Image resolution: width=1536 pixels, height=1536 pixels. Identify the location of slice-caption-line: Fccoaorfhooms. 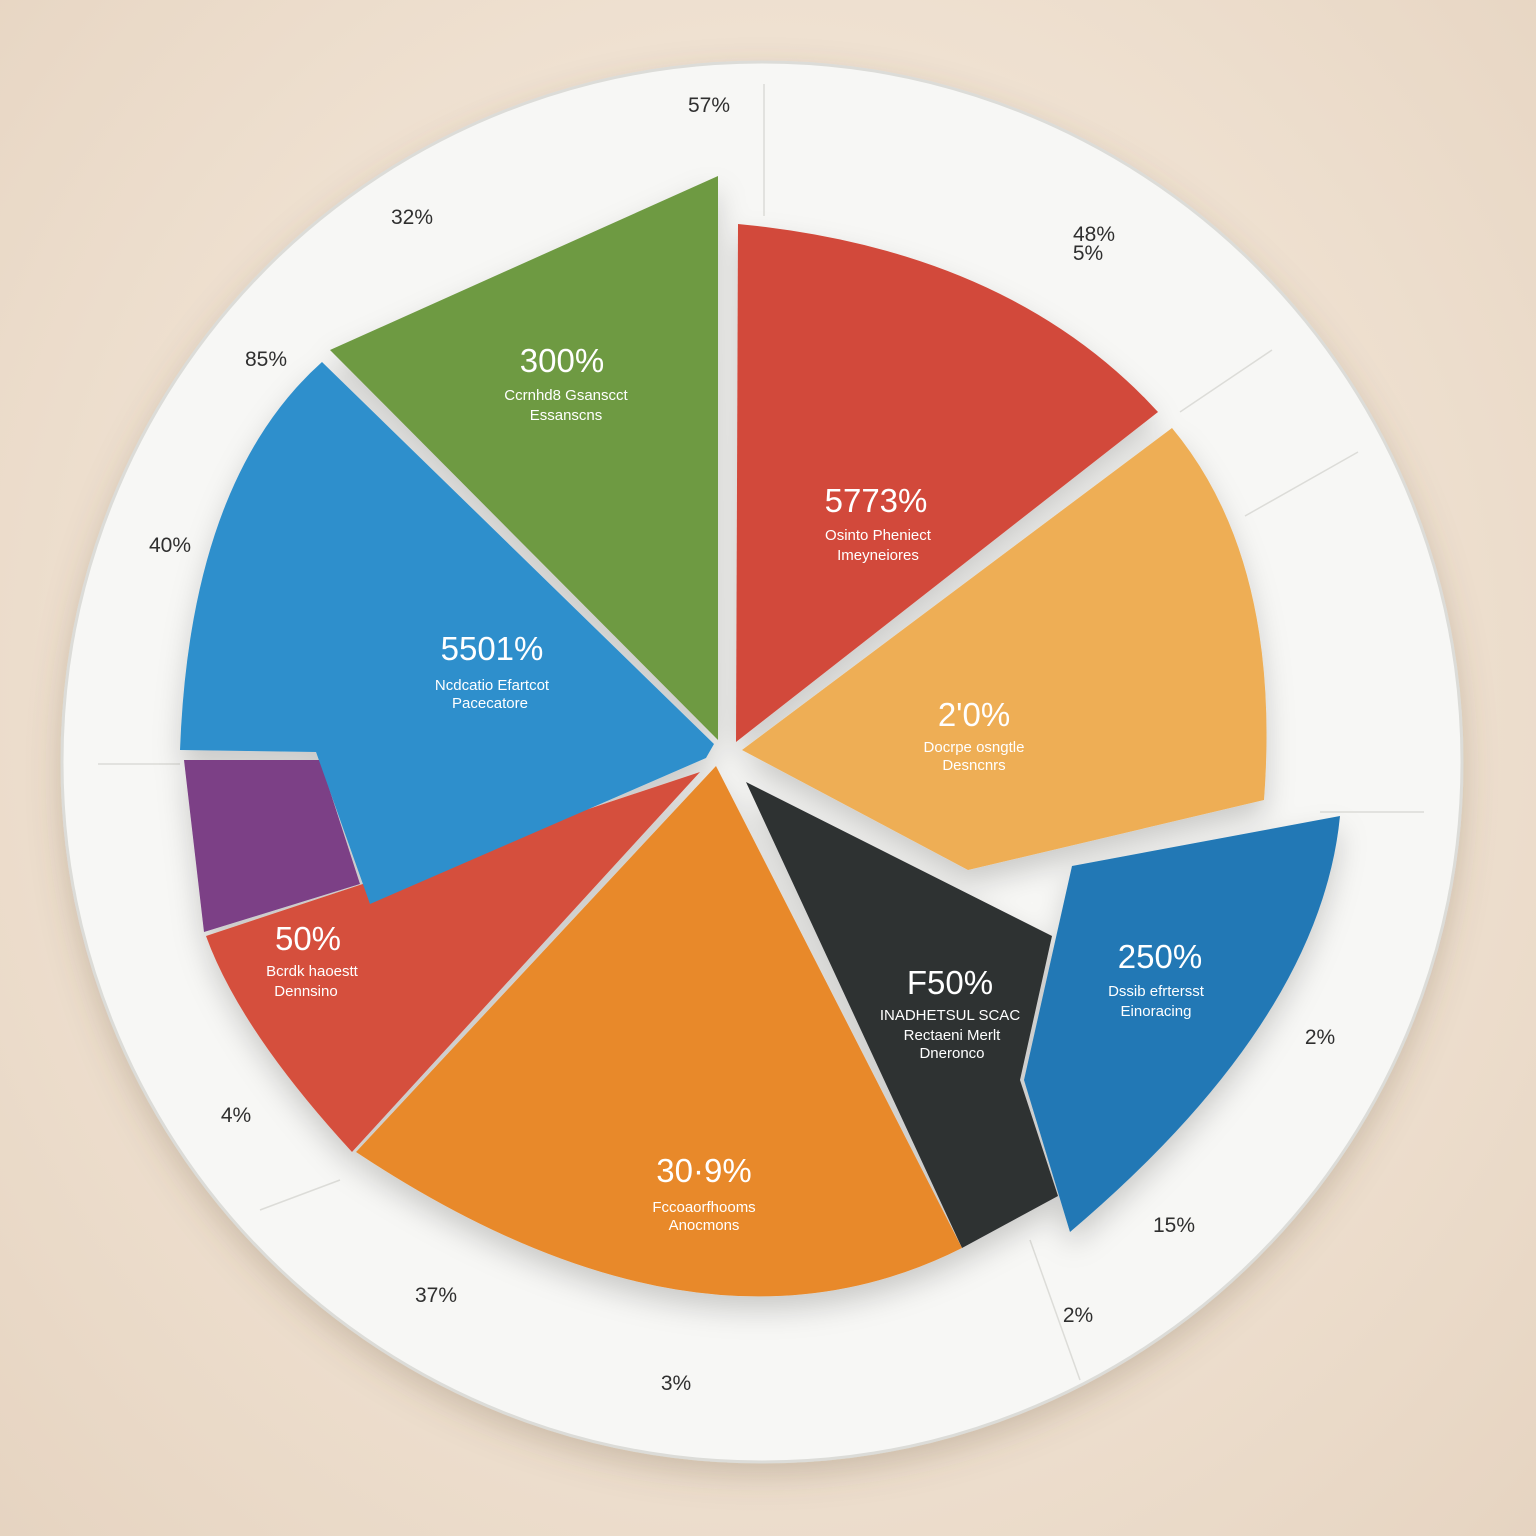
(703, 1207).